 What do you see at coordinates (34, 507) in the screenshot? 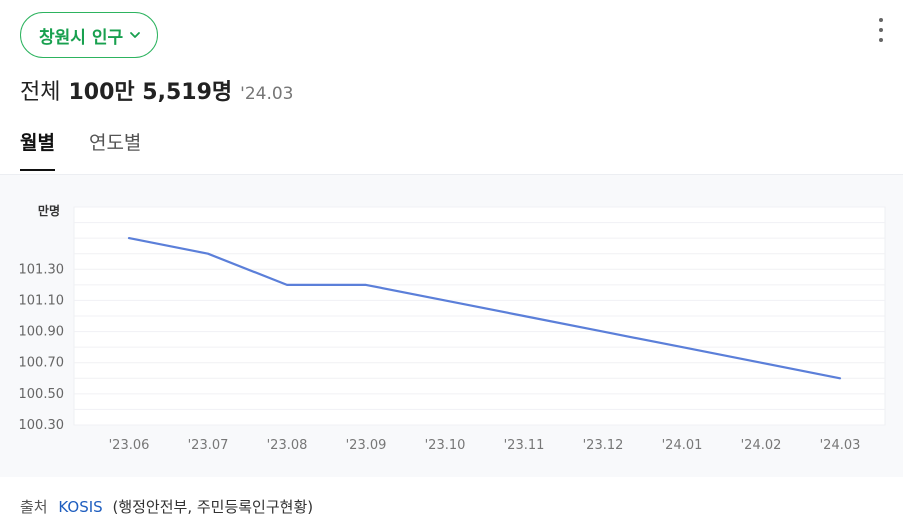
I see `source-label: 출처` at bounding box center [34, 507].